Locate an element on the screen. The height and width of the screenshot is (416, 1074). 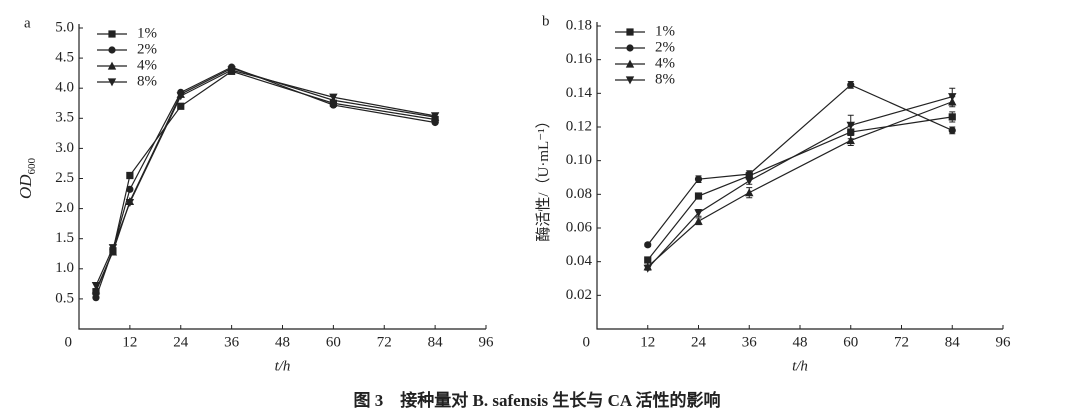
y-tick-label: 0.08 is located at coordinates (579, 194).